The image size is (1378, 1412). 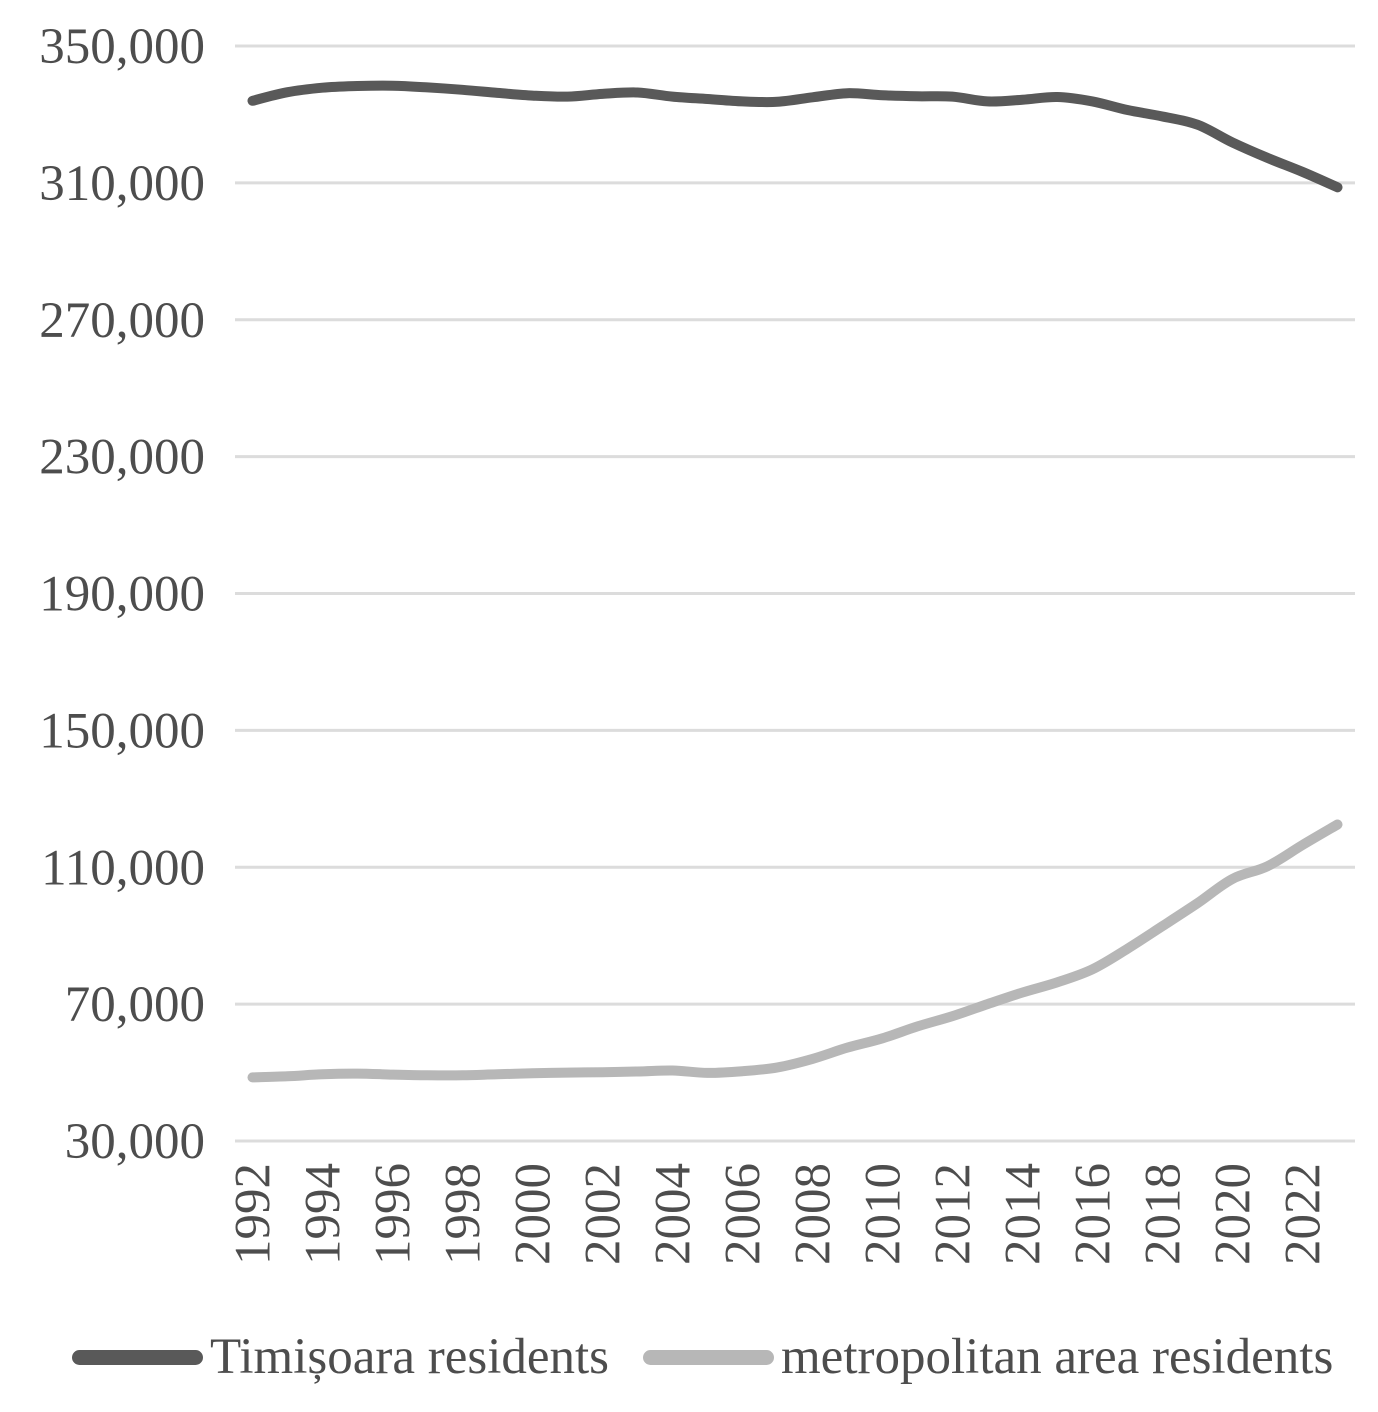 I want to click on x-tick-label: 2018, so click(x=1164, y=1214).